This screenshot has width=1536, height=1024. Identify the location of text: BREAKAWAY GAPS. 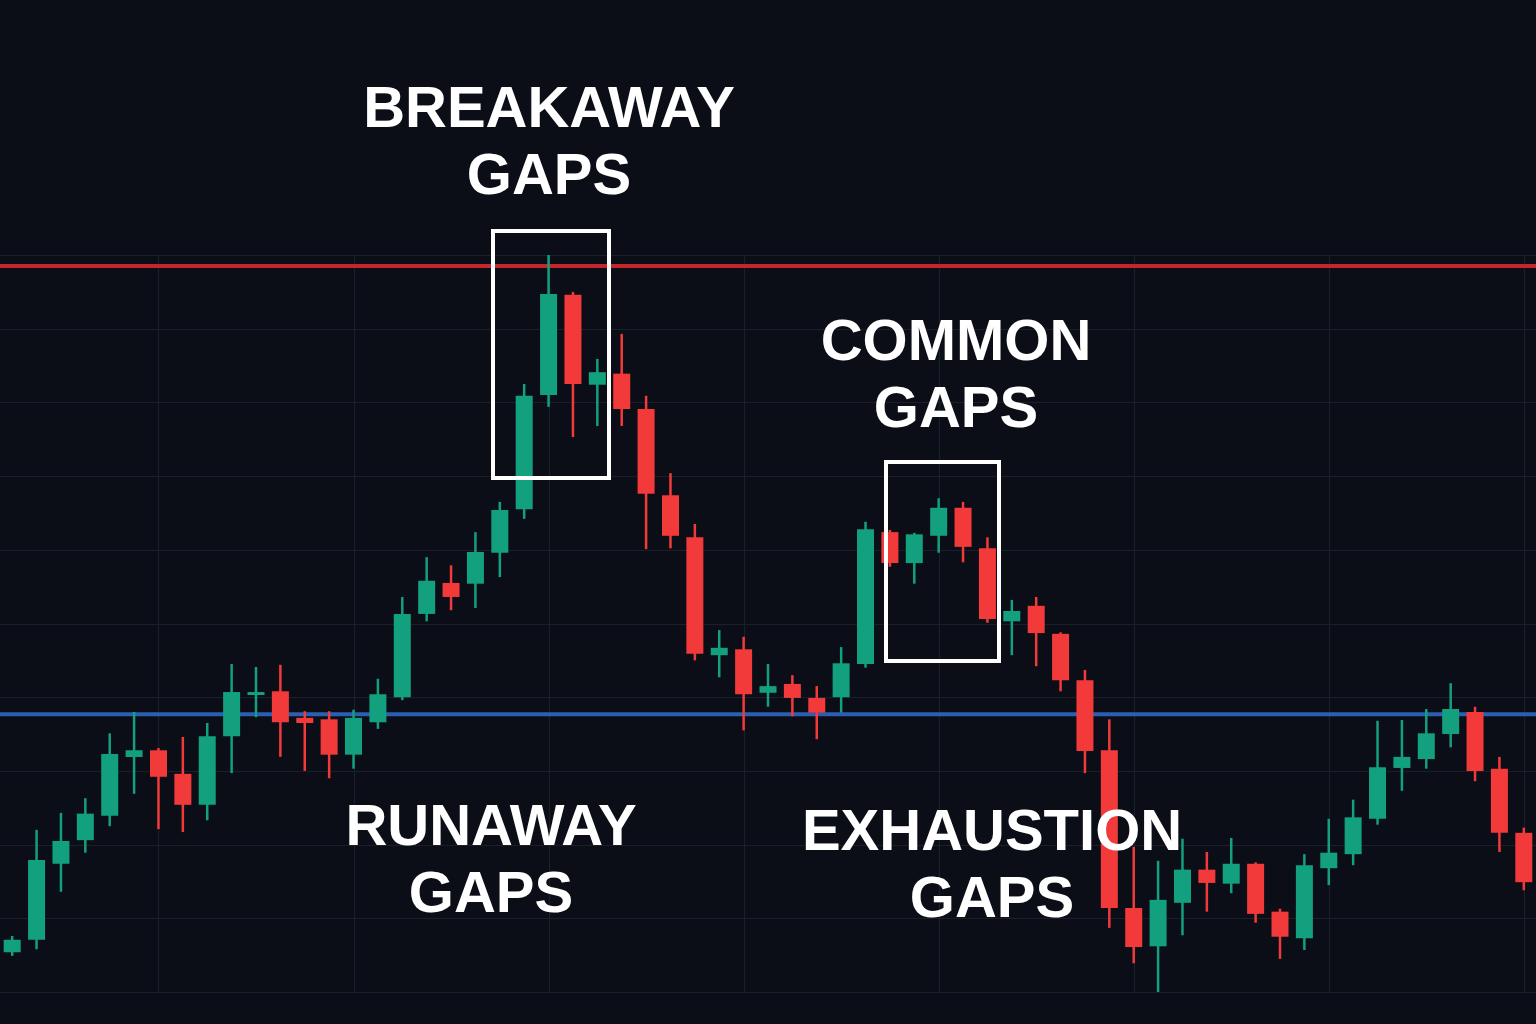
(549, 140).